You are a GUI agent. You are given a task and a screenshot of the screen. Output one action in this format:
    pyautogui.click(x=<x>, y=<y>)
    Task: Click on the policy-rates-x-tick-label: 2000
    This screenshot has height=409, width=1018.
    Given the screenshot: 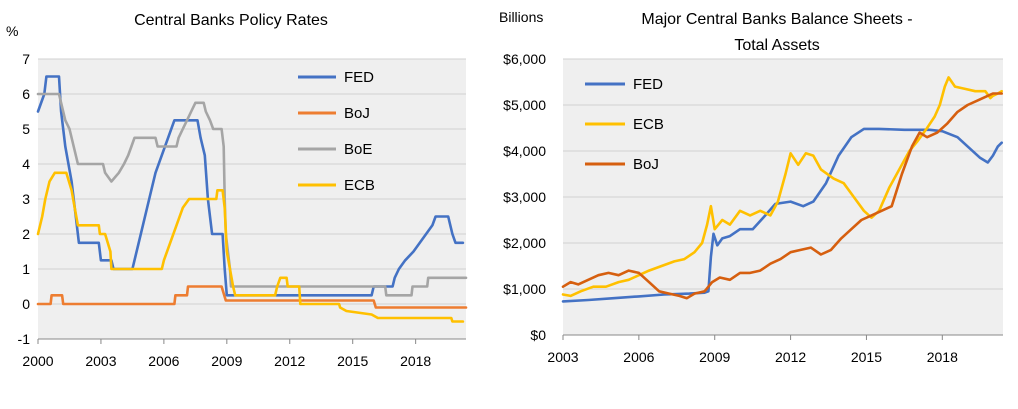 What is the action you would take?
    pyautogui.click(x=37, y=361)
    